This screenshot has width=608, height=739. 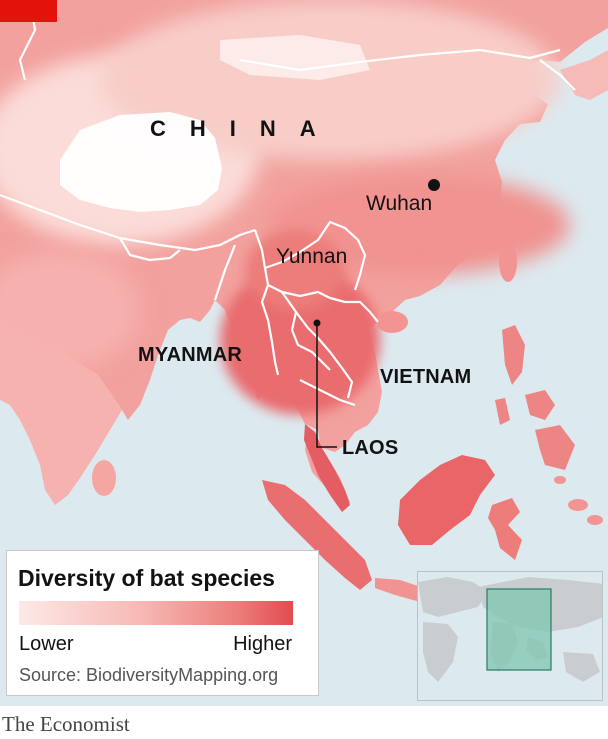 What do you see at coordinates (245, 128) in the screenshot?
I see `label-china: CHINA` at bounding box center [245, 128].